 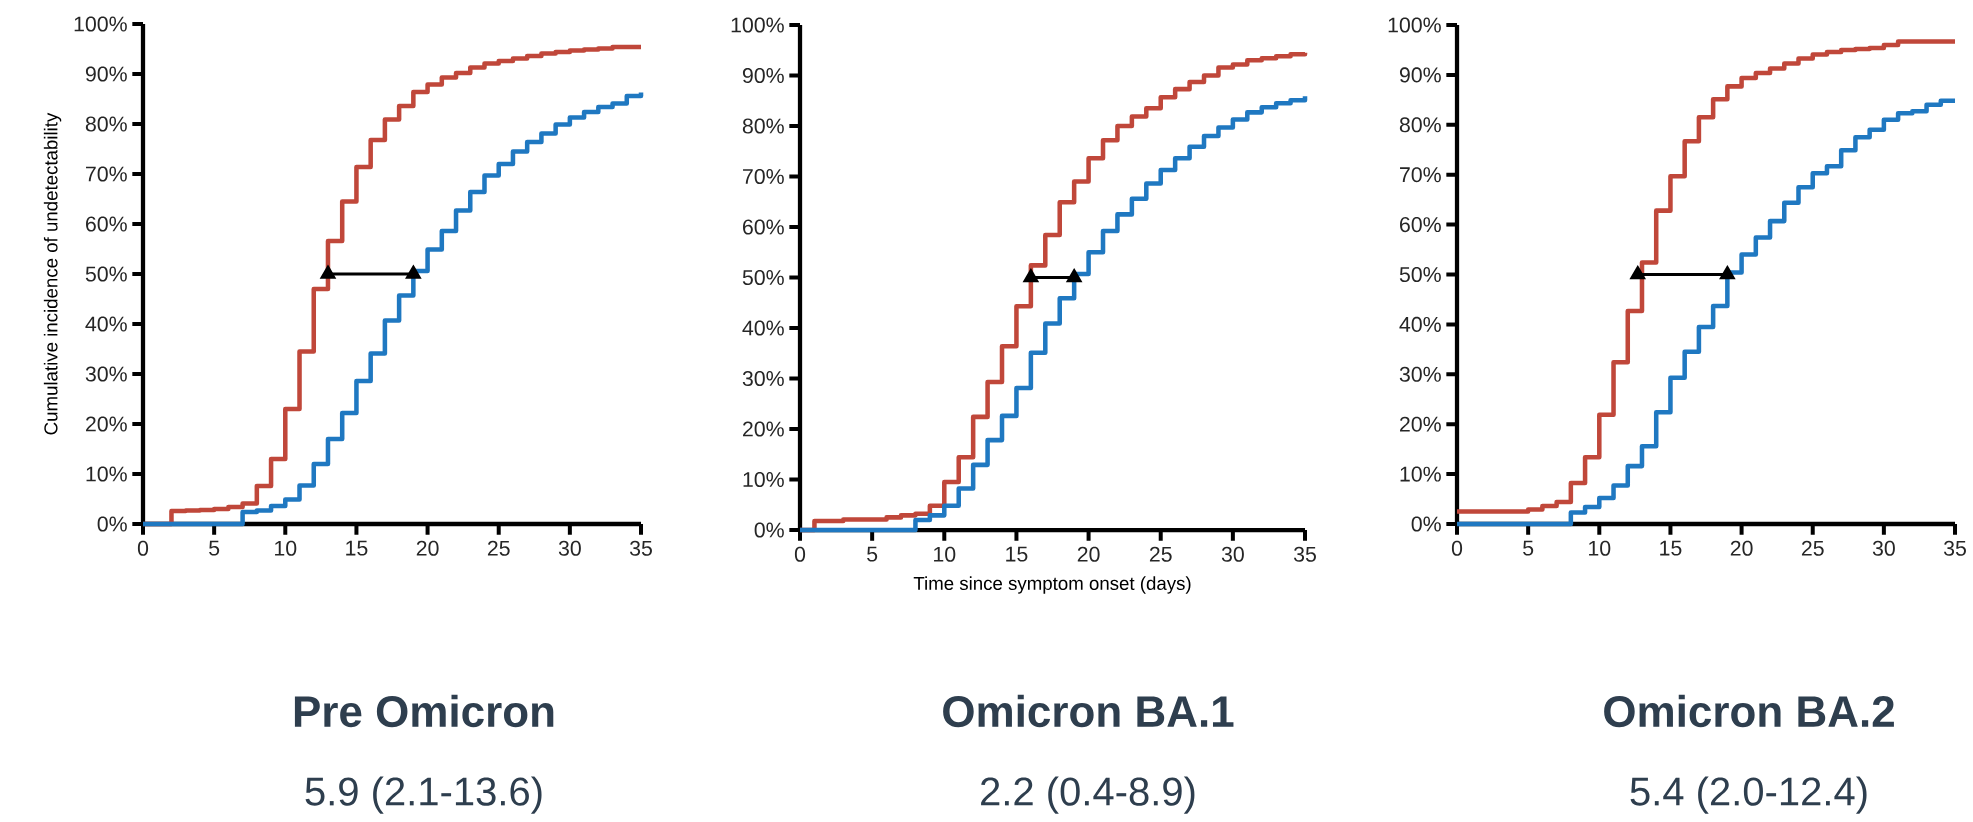 I want to click on text: Pre Omicron, so click(x=424, y=711).